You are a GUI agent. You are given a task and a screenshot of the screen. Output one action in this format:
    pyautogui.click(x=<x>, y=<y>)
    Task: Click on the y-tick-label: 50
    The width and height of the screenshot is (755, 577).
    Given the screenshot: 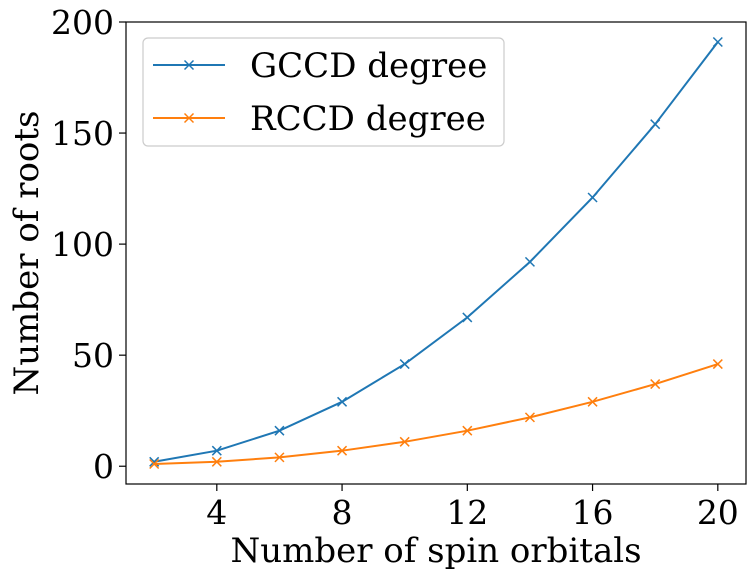 What is the action you would take?
    pyautogui.click(x=93, y=355)
    